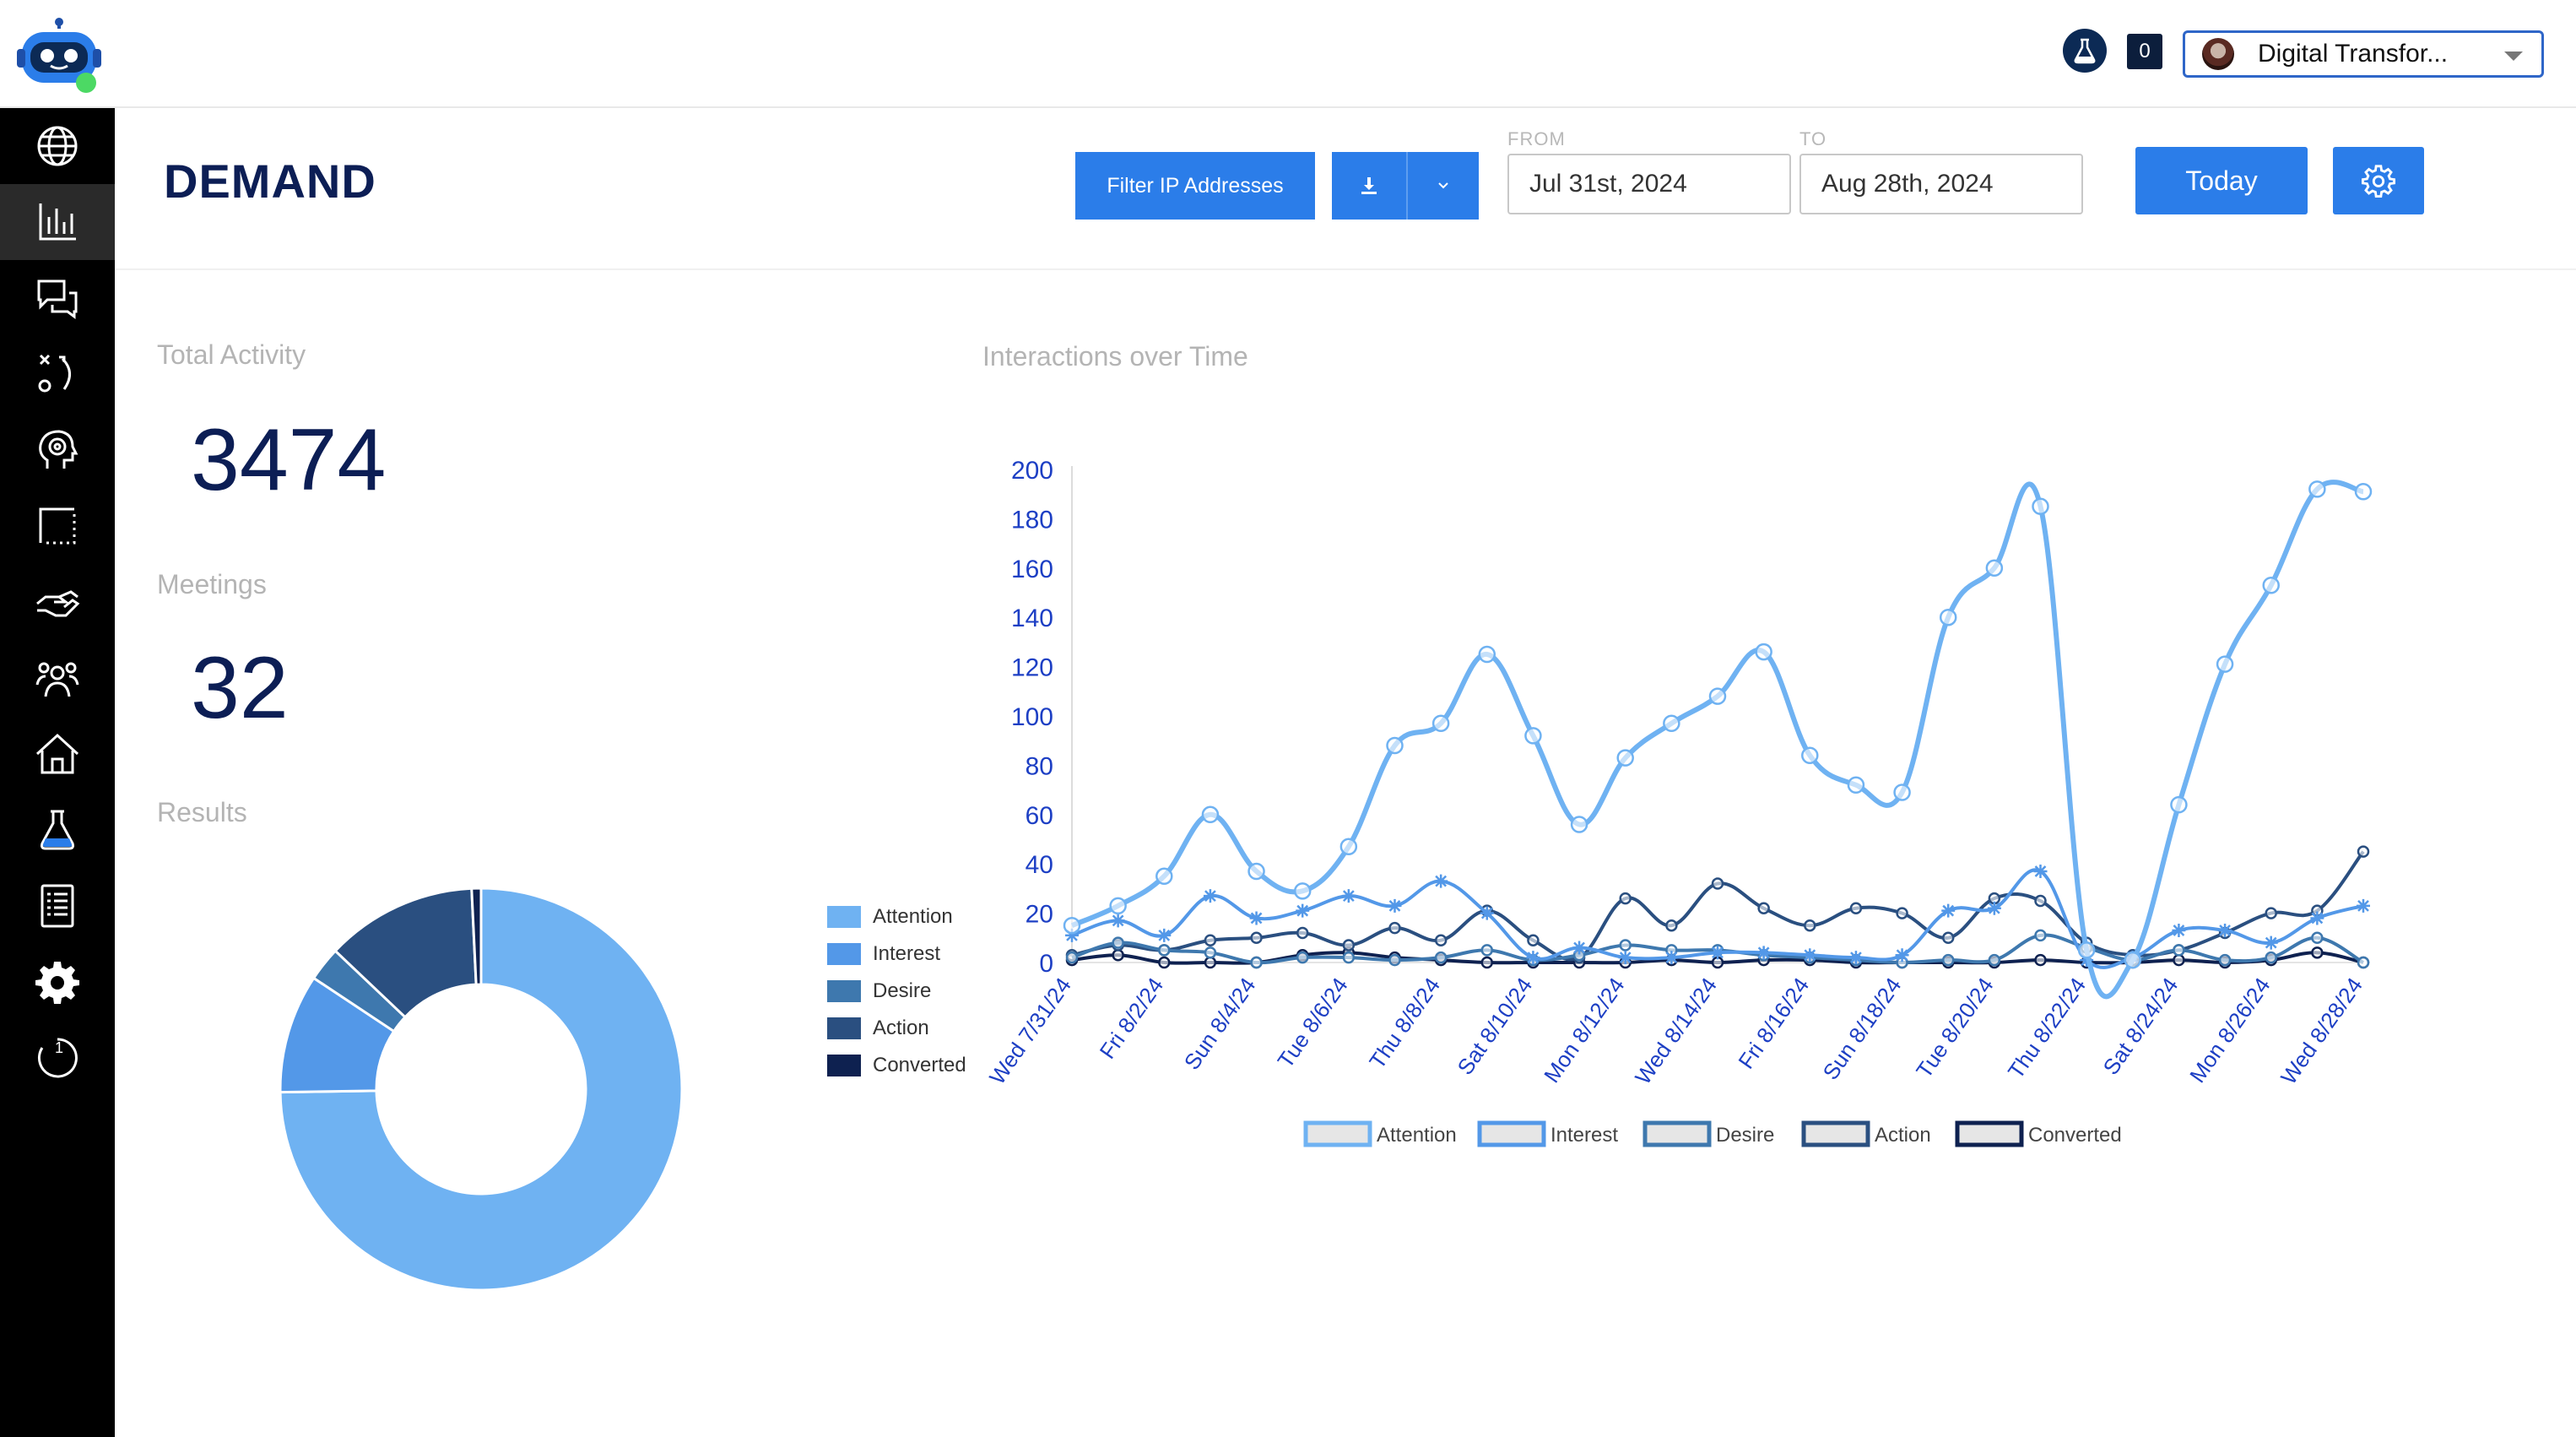 The height and width of the screenshot is (1437, 2576). What do you see at coordinates (1941, 184) in the screenshot?
I see `to-date-input: Aug 28th, 2024` at bounding box center [1941, 184].